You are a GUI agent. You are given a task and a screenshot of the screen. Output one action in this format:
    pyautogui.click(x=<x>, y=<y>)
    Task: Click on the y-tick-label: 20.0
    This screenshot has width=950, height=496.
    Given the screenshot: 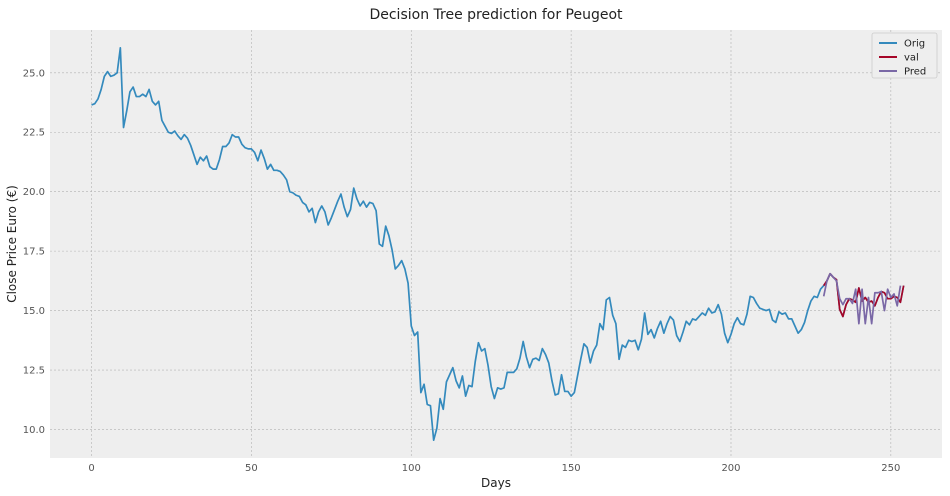 What is the action you would take?
    pyautogui.click(x=34, y=192)
    